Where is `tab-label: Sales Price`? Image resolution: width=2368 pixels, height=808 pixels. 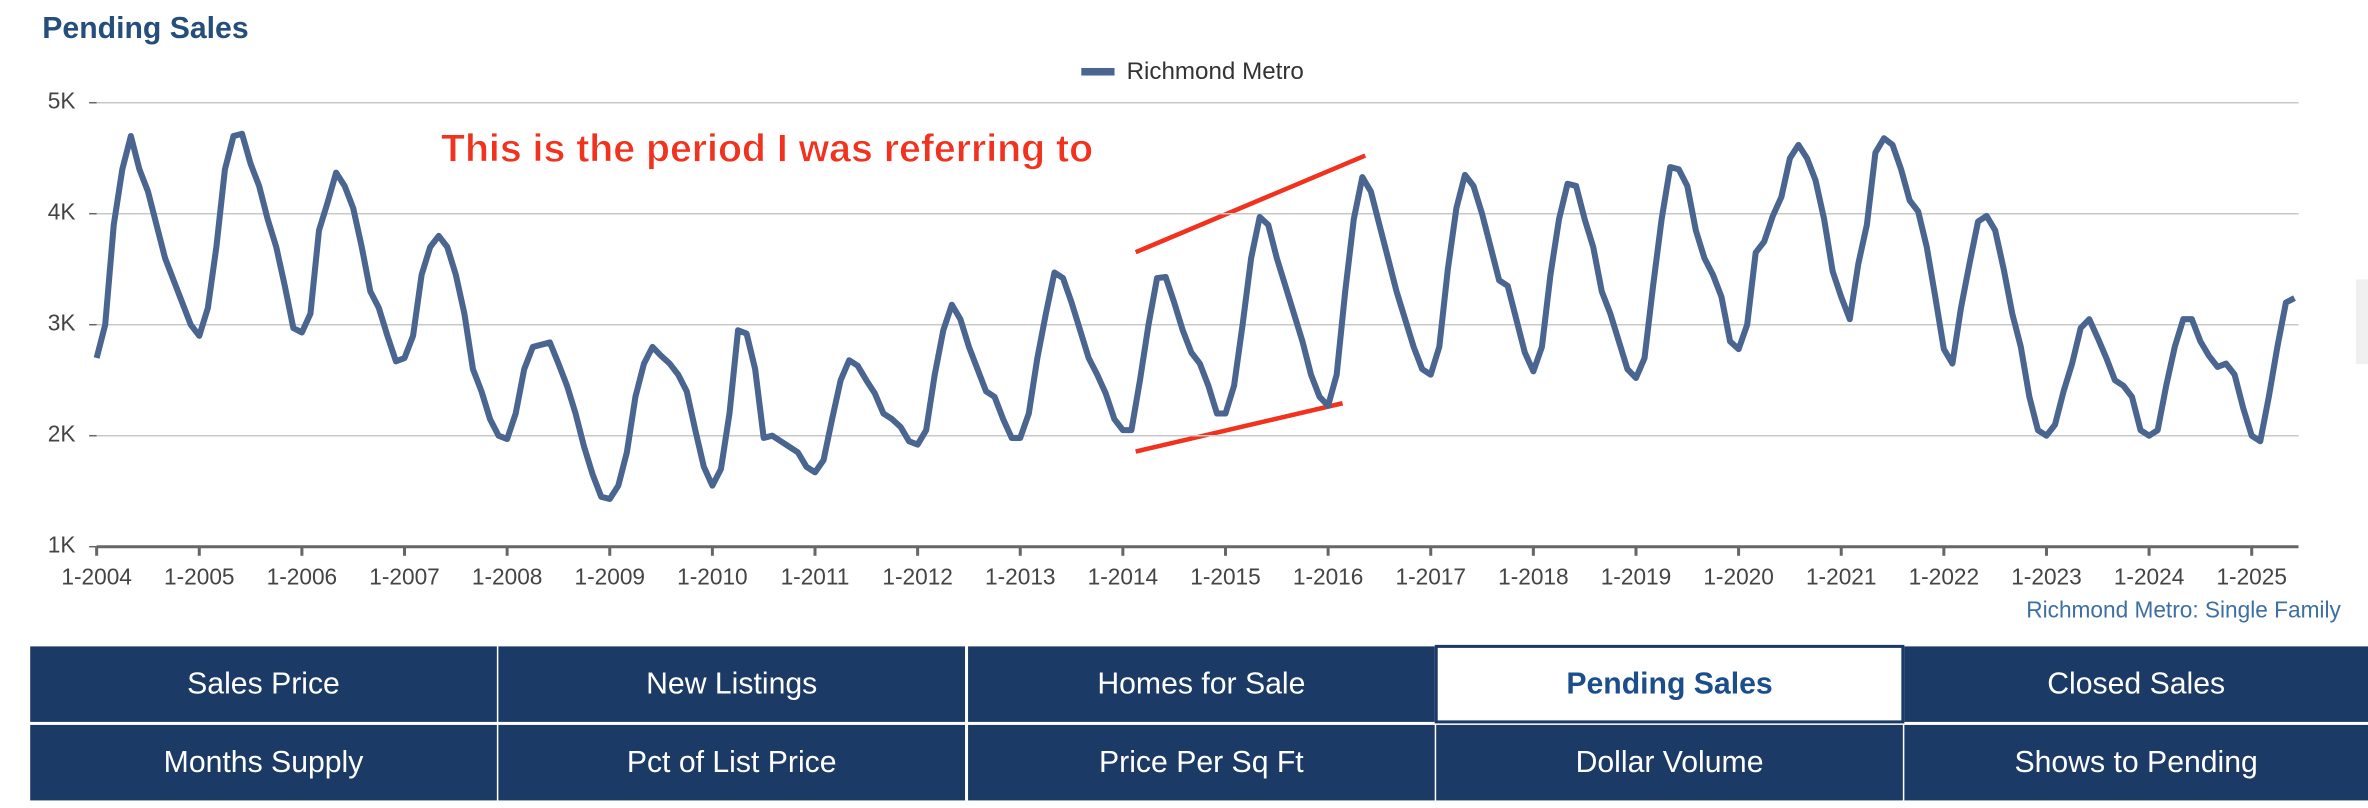
tab-label: Sales Price is located at coordinates (263, 684).